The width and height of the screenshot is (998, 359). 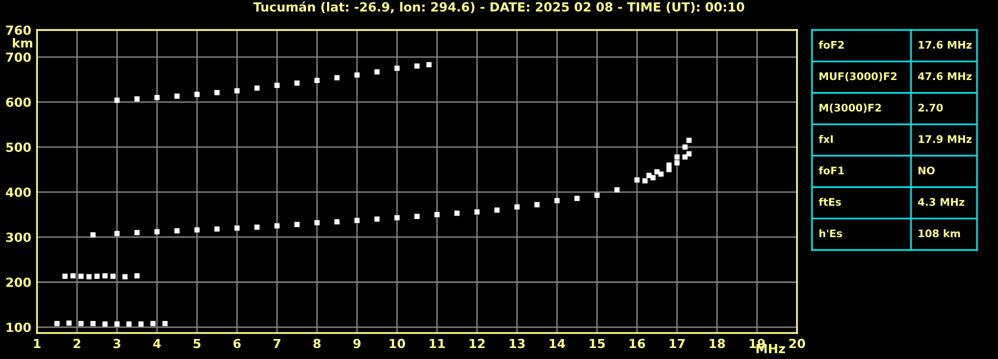 What do you see at coordinates (850, 108) in the screenshot?
I see `category-label: M(3000)F2` at bounding box center [850, 108].